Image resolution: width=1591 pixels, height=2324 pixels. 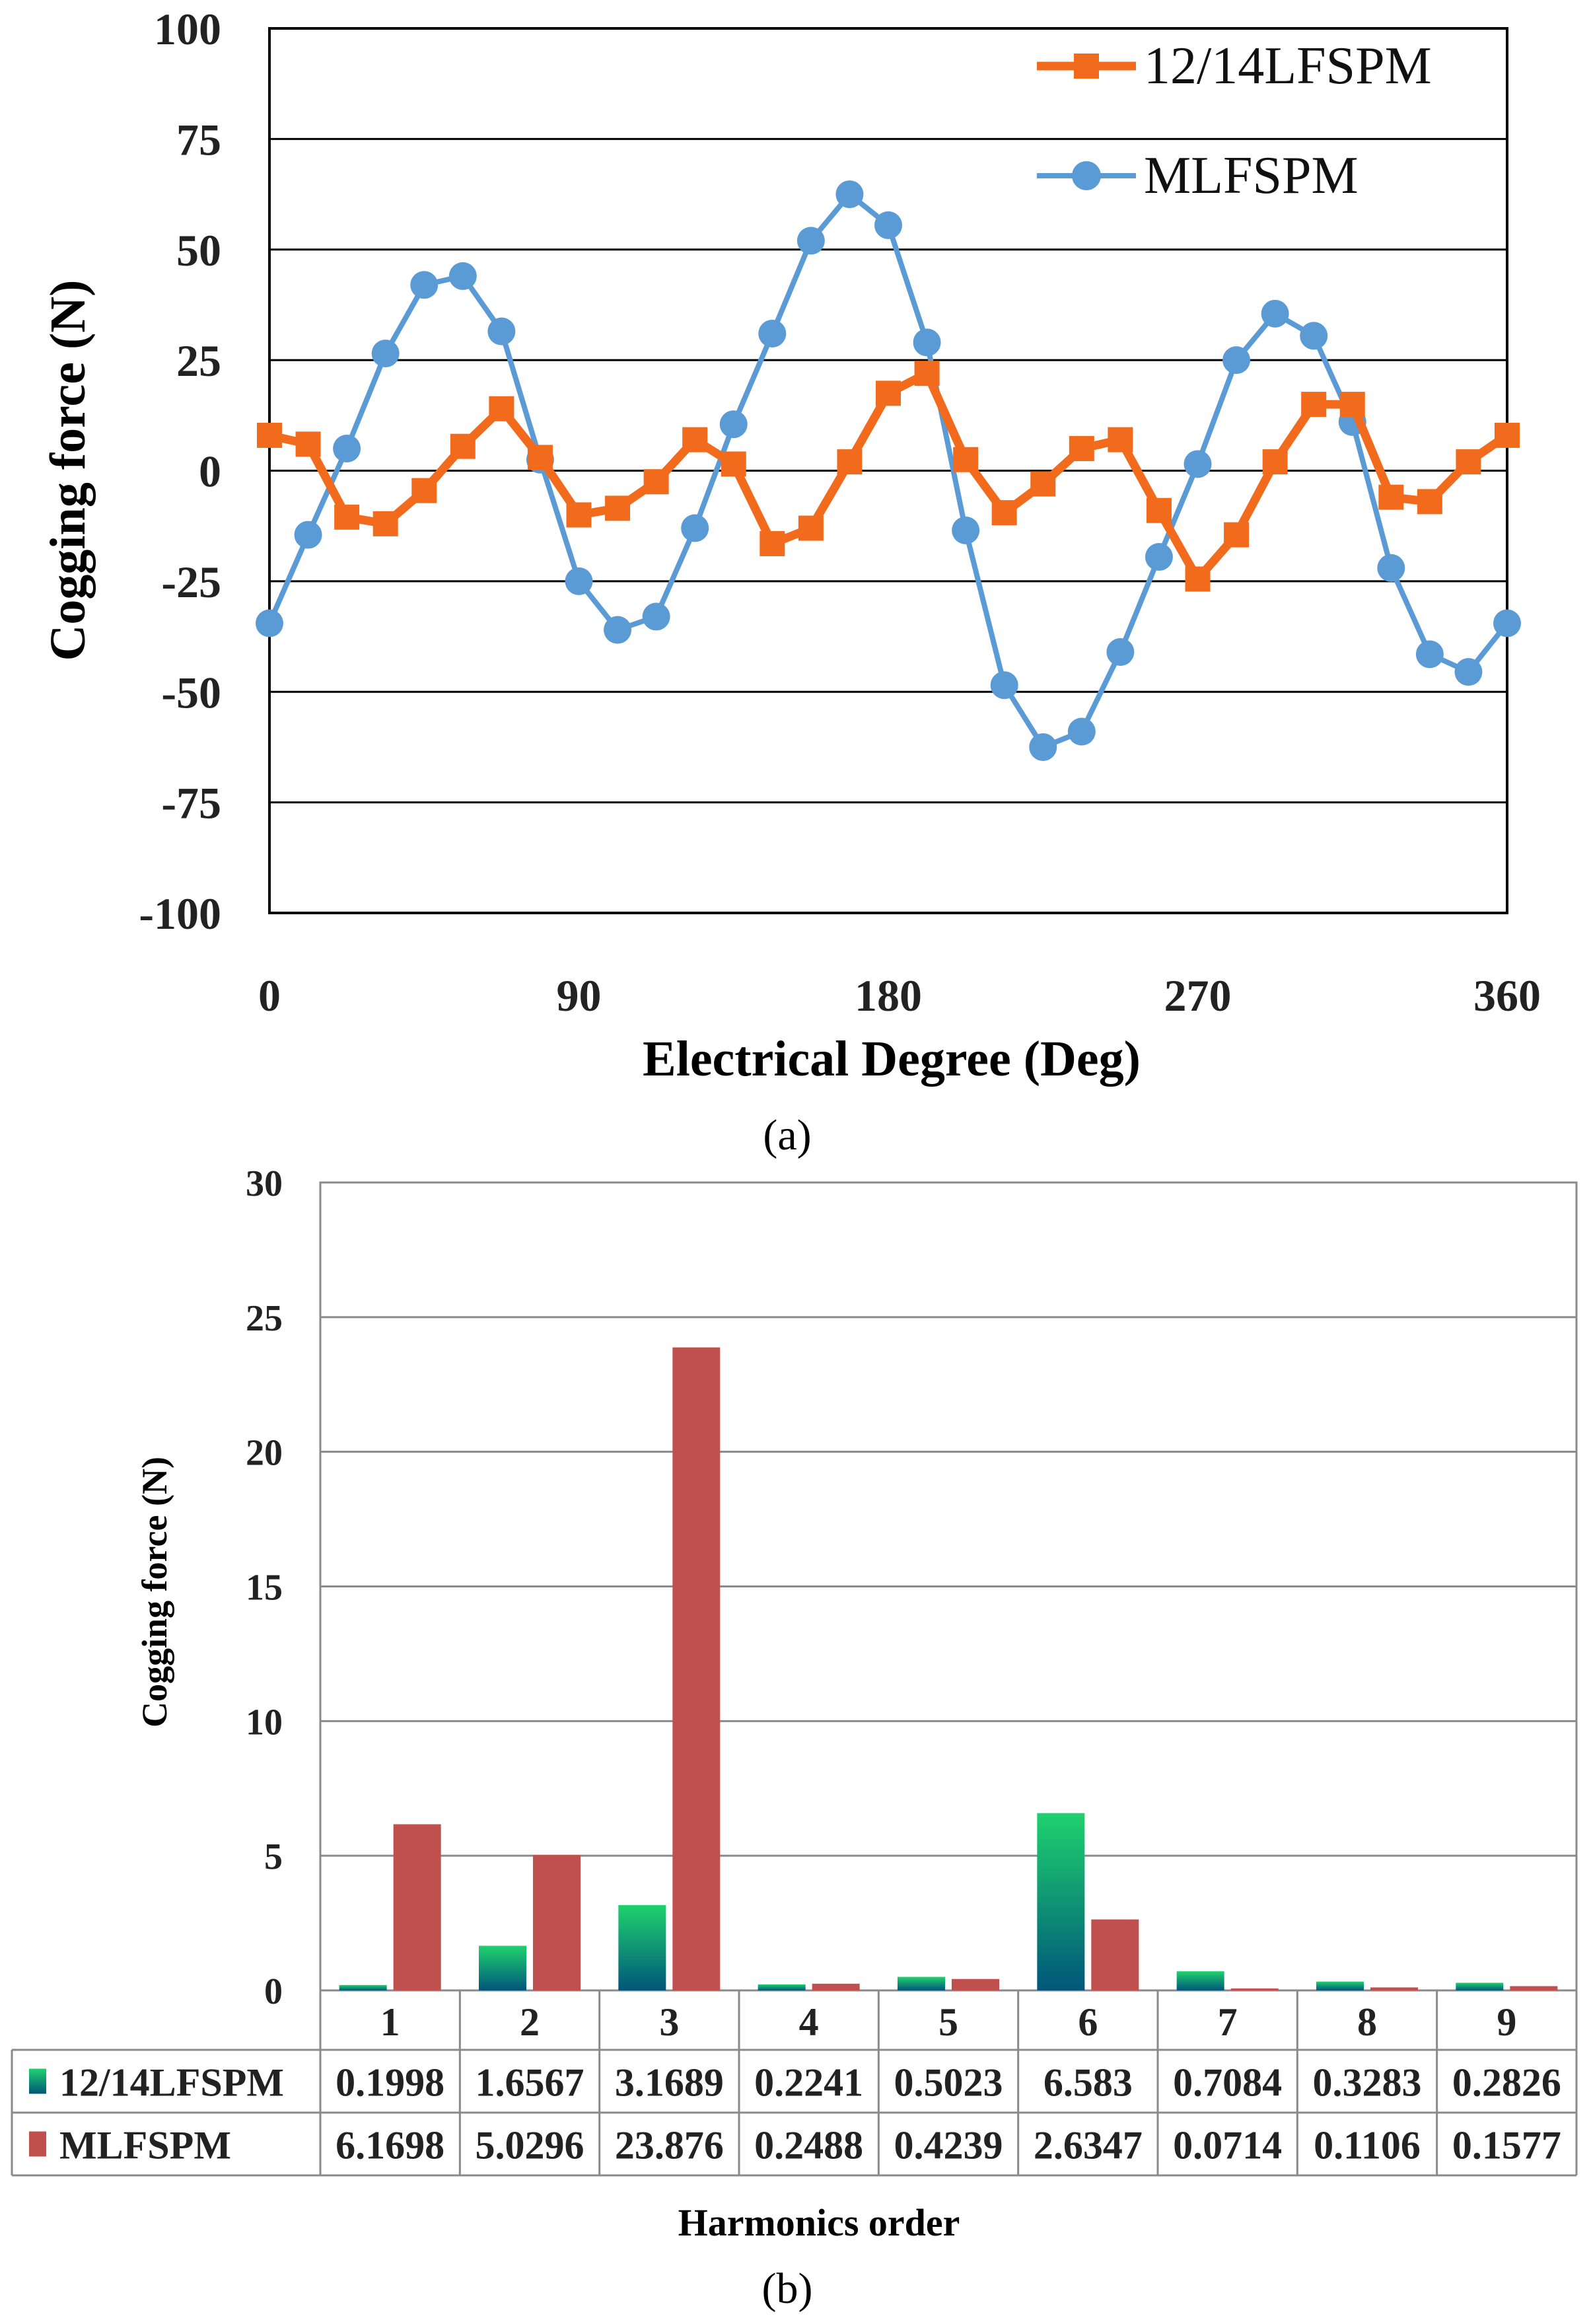 What do you see at coordinates (1228, 2022) in the screenshot?
I see `category-label: 7` at bounding box center [1228, 2022].